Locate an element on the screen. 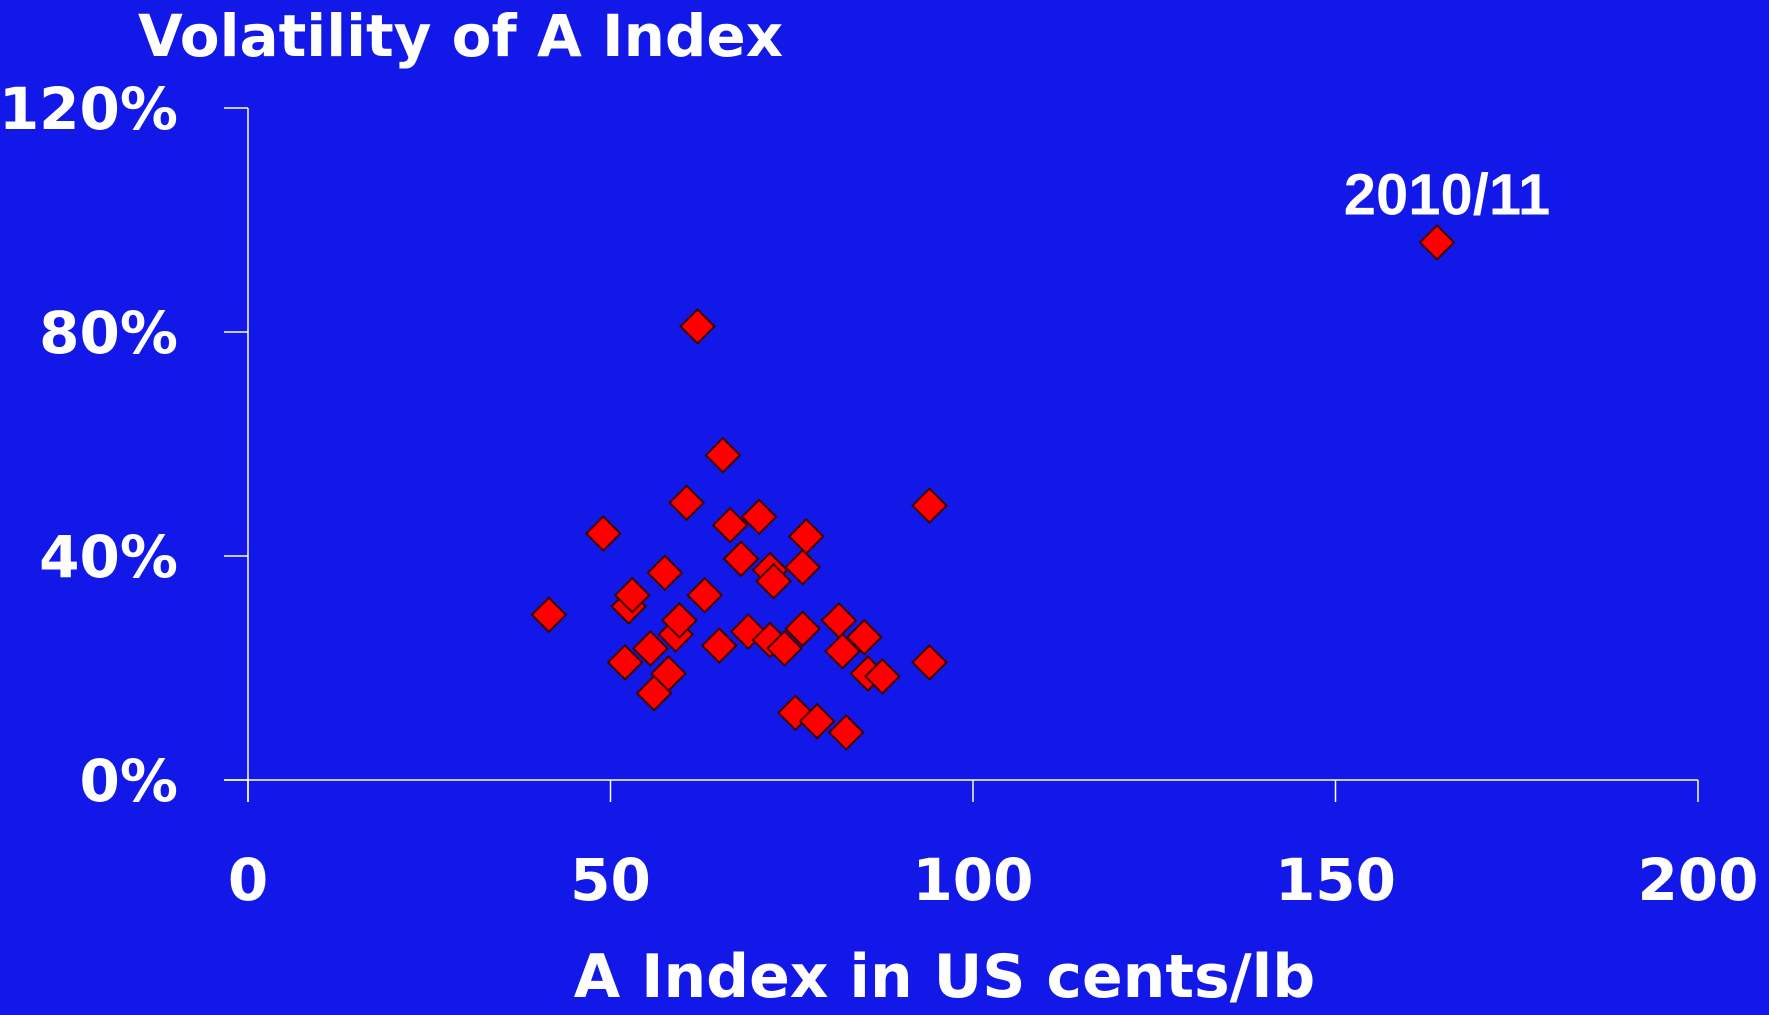  x-axis-label: A Index in US cents/lb is located at coordinates (944, 977).